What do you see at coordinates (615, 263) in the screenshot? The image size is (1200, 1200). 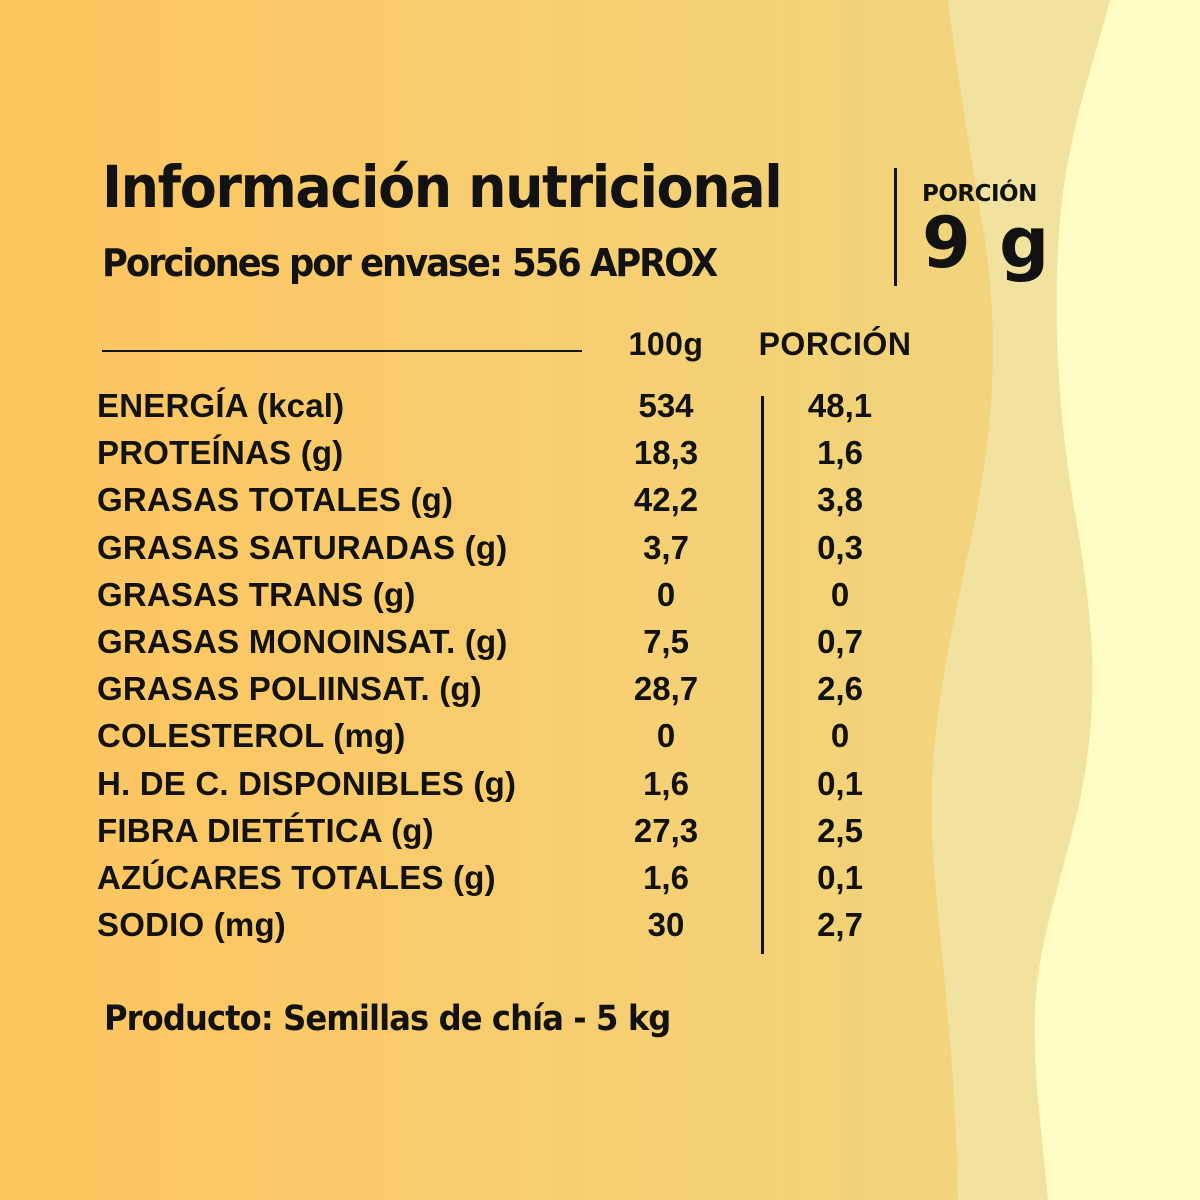 I see `servings-value: 556 APROX` at bounding box center [615, 263].